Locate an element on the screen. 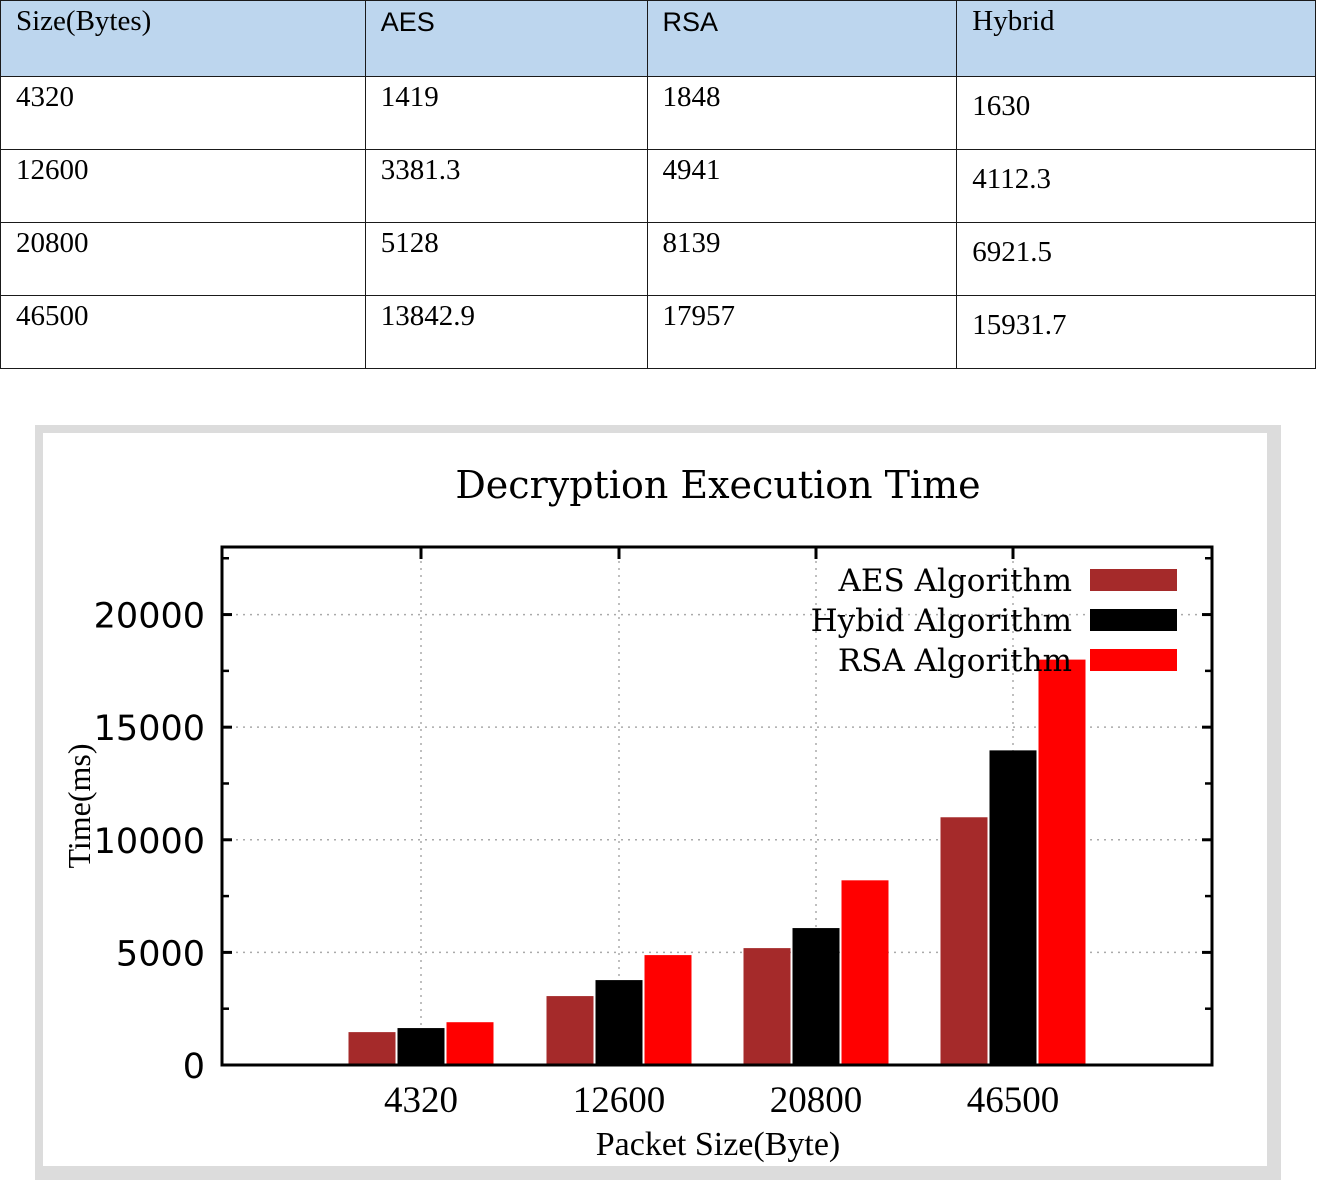 This screenshot has width=1317, height=1181. cell-size: 4320 is located at coordinates (183, 113).